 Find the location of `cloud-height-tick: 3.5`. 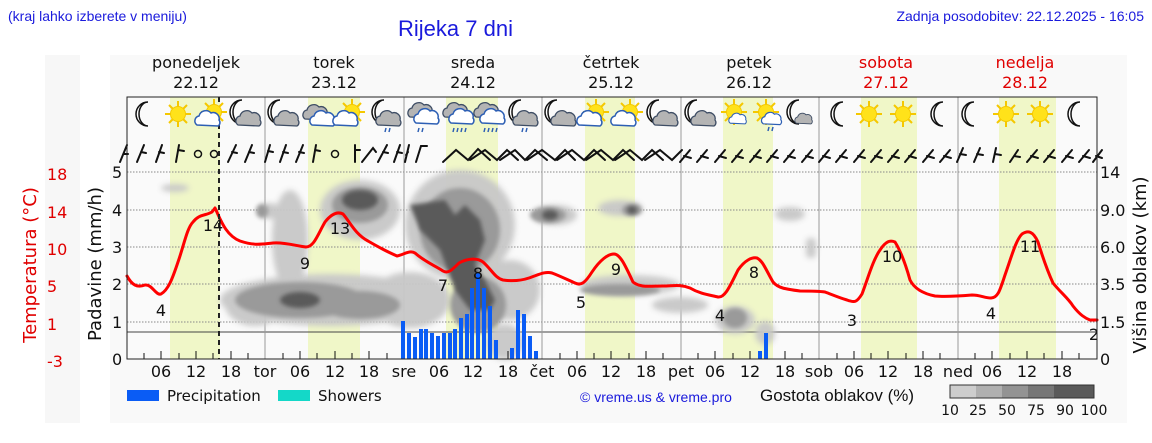

cloud-height-tick: 3.5 is located at coordinates (1112, 284).